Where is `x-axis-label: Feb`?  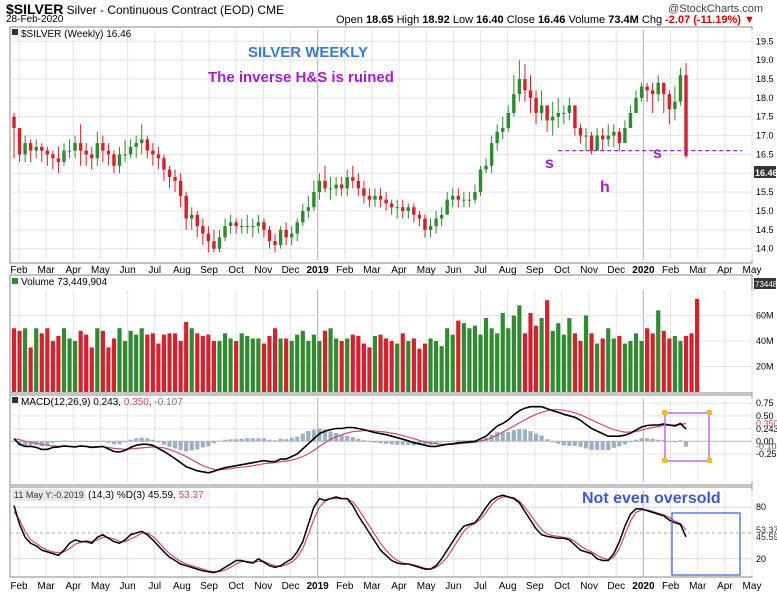
x-axis-label: Feb is located at coordinates (671, 270).